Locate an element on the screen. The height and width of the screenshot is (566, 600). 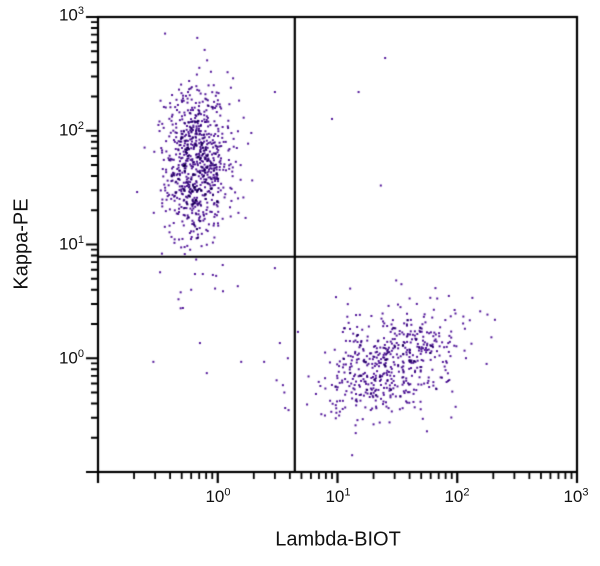
x-tick-label-1e3: 10³ is located at coordinates (576, 496).